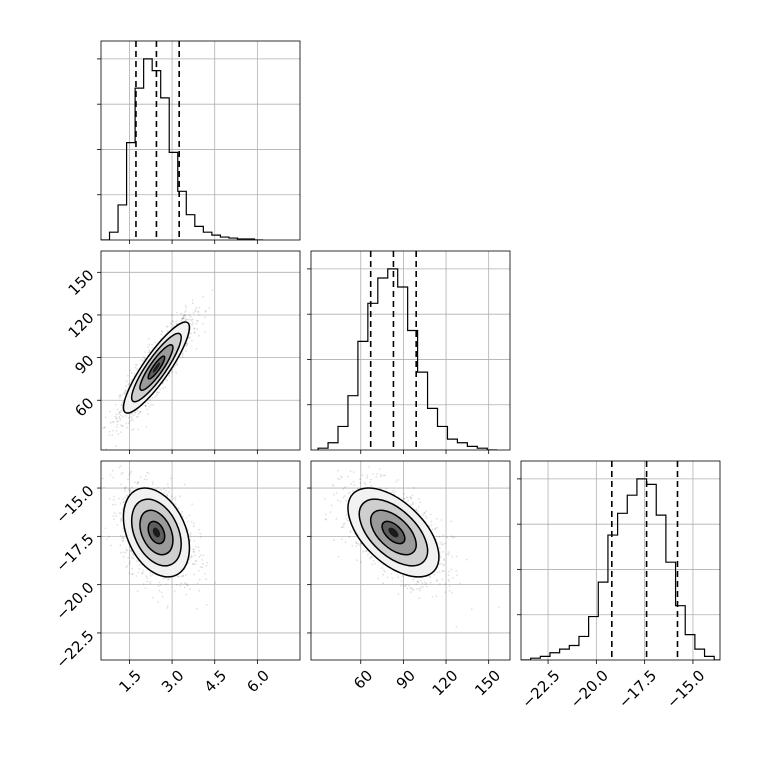  Describe the element at coordinates (620, 560) in the screenshot. I see `grid` at that location.